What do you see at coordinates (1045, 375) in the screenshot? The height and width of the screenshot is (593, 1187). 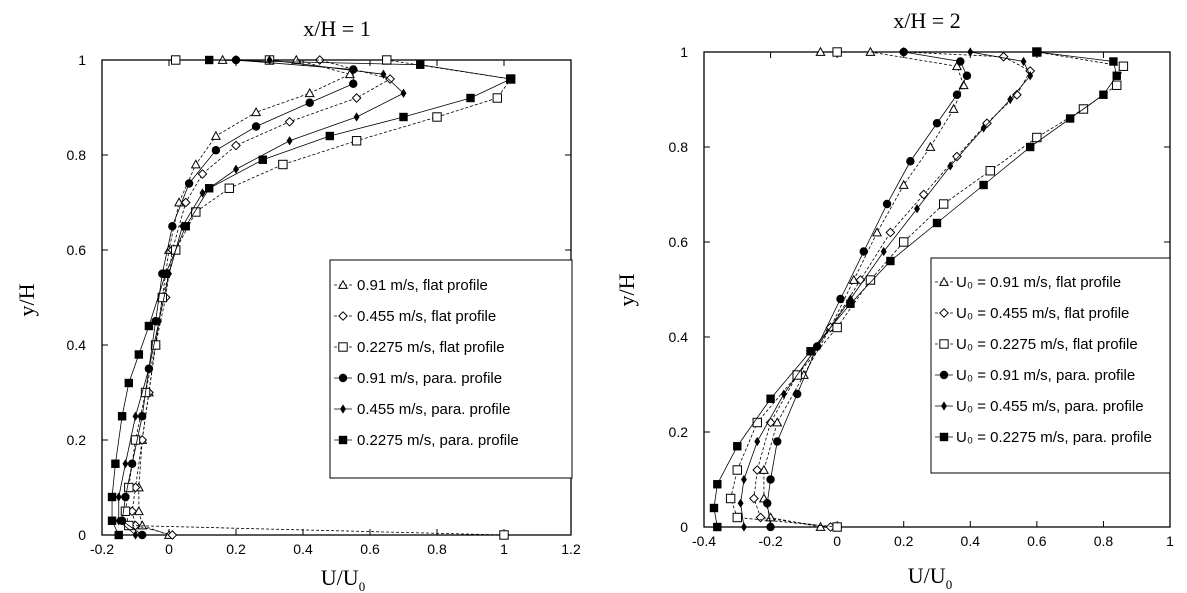 I see `legend-label: U₀ = 0.91 m/s, para. profile` at bounding box center [1045, 375].